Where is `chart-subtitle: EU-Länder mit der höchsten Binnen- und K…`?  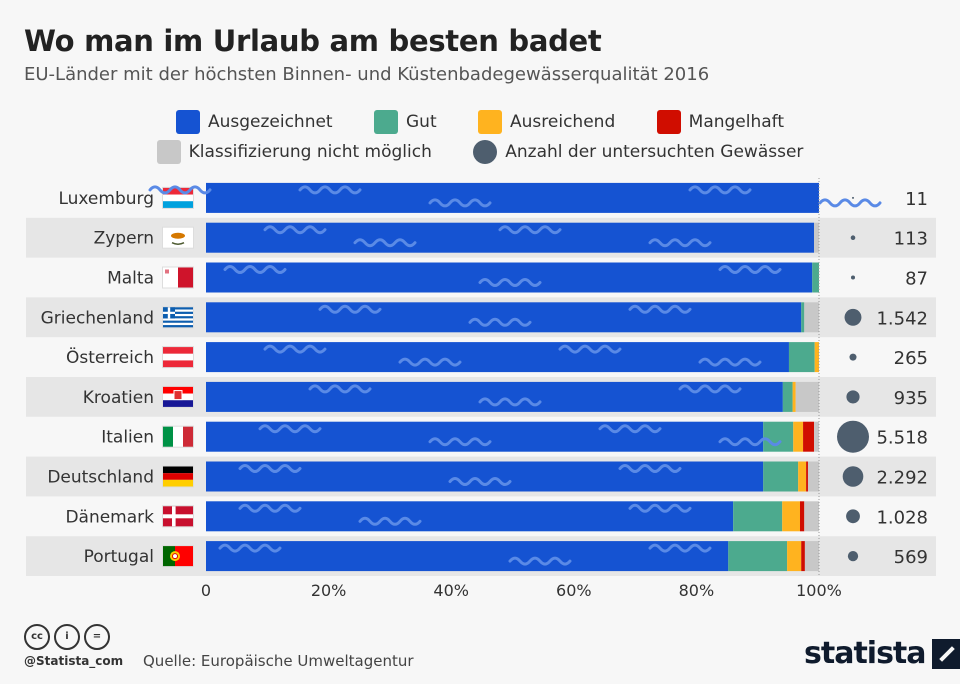 chart-subtitle: EU-Länder mit der höchsten Binnen- und K… is located at coordinates (367, 74).